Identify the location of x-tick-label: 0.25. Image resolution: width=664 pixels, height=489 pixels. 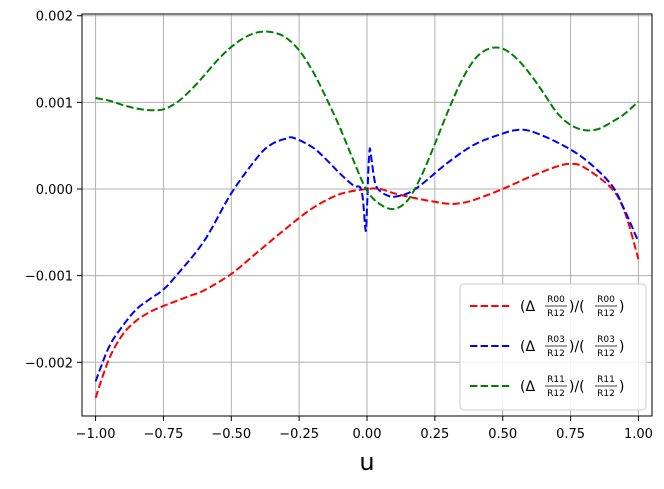
(434, 434).